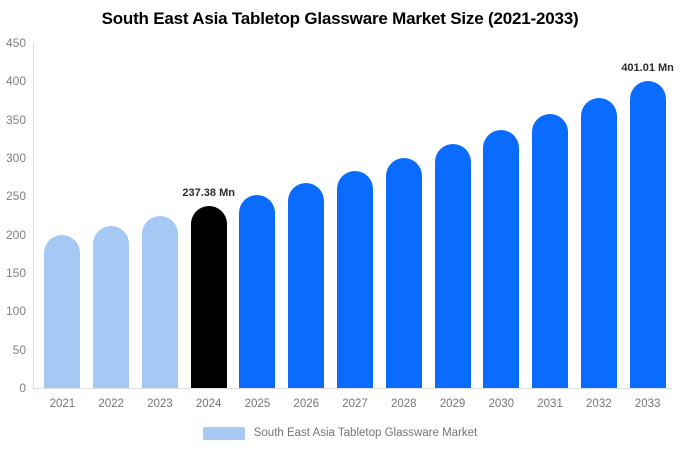 The height and width of the screenshot is (450, 680). Describe the element at coordinates (15, 234) in the screenshot. I see `y-tick-200: 200` at that location.